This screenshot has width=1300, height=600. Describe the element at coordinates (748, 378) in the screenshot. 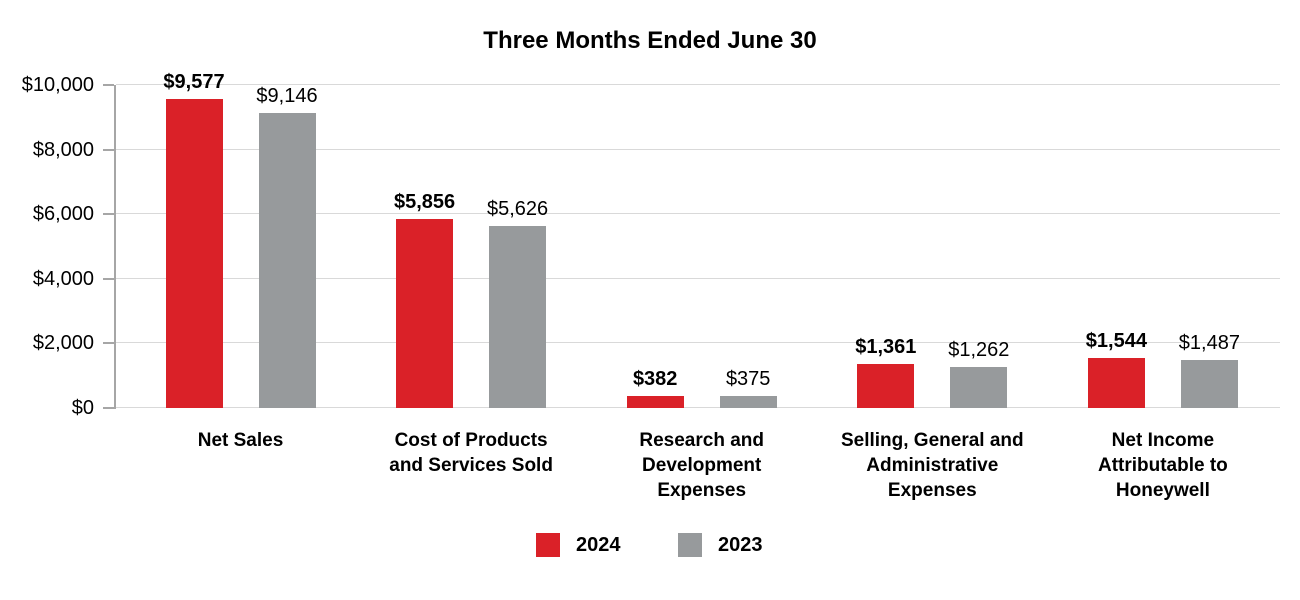

I see `value-label-2023-research-and-development-expenses: $375` at that location.